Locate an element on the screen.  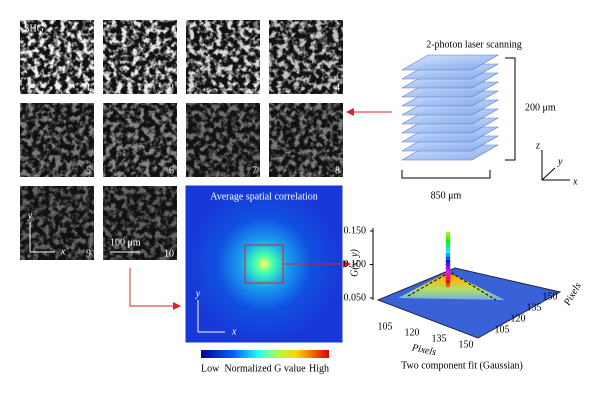
y-tick-label: 135 is located at coordinates (534, 307).